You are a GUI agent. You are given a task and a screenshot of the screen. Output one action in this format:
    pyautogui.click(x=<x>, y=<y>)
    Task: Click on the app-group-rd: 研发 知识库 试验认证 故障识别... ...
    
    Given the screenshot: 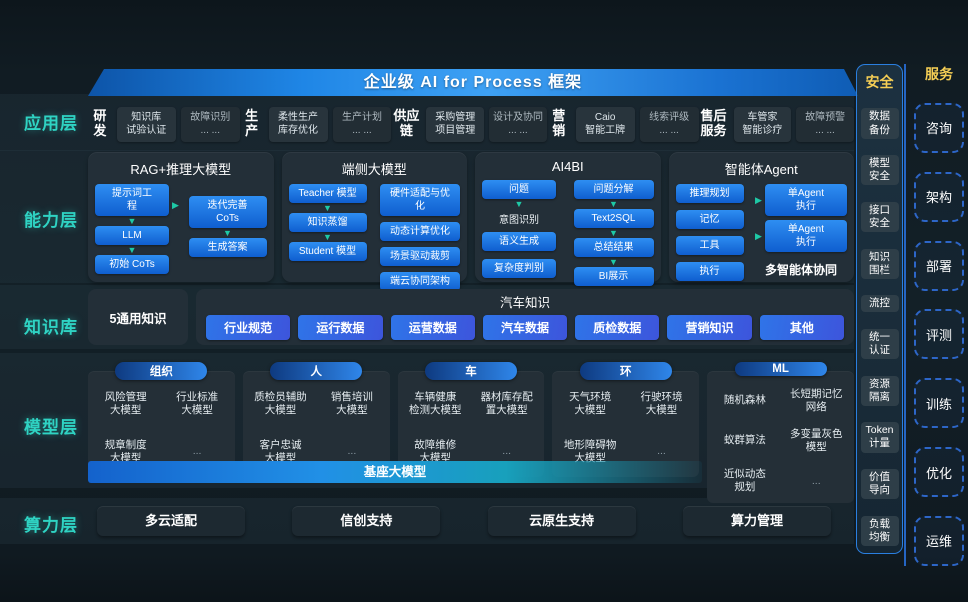 What is the action you would take?
    pyautogui.click(x=164, y=124)
    